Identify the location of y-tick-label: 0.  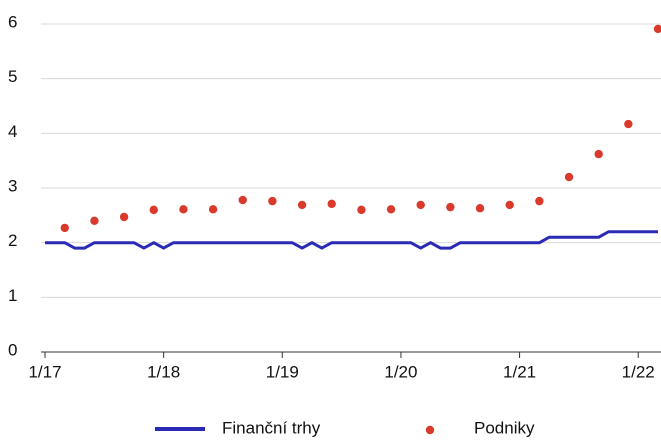
(12, 349).